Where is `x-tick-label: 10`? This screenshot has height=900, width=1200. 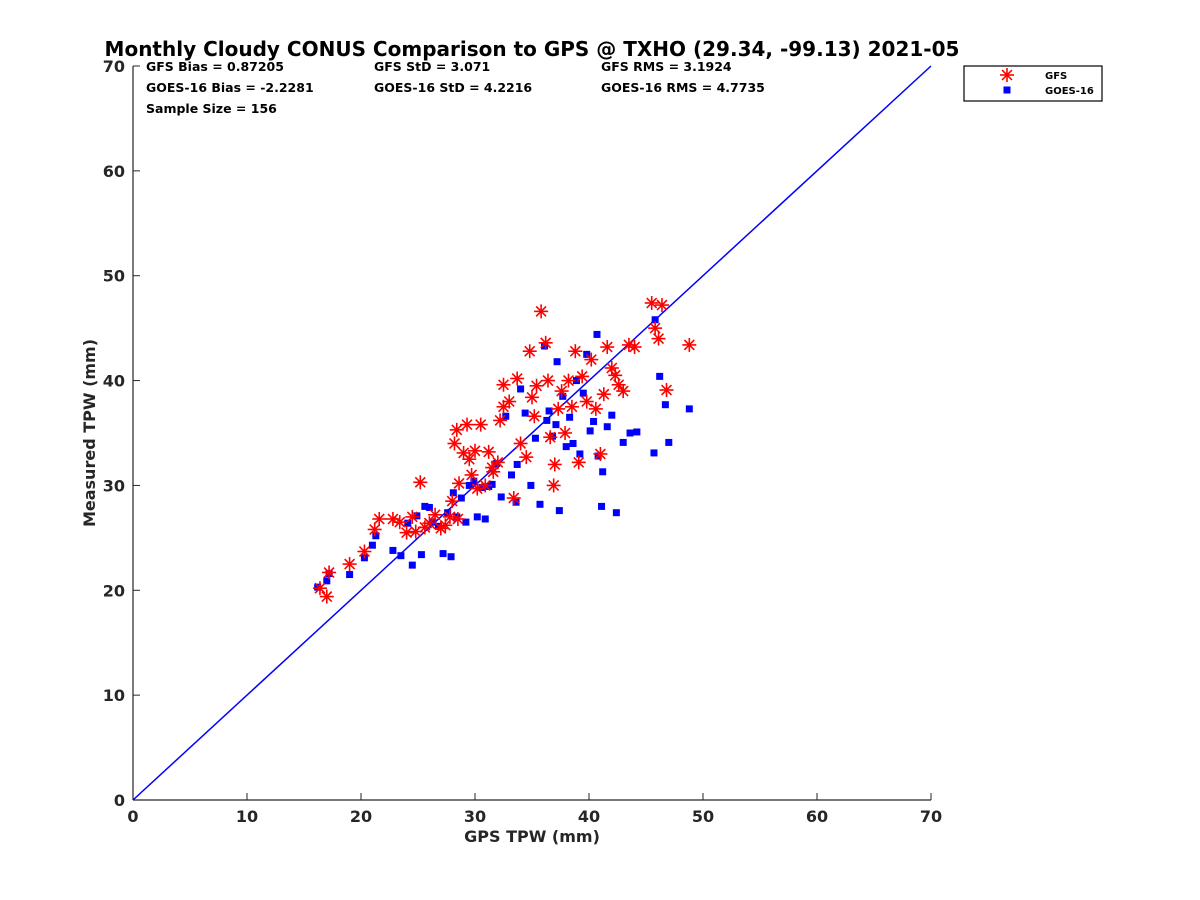
x-tick-label: 10 is located at coordinates (247, 816).